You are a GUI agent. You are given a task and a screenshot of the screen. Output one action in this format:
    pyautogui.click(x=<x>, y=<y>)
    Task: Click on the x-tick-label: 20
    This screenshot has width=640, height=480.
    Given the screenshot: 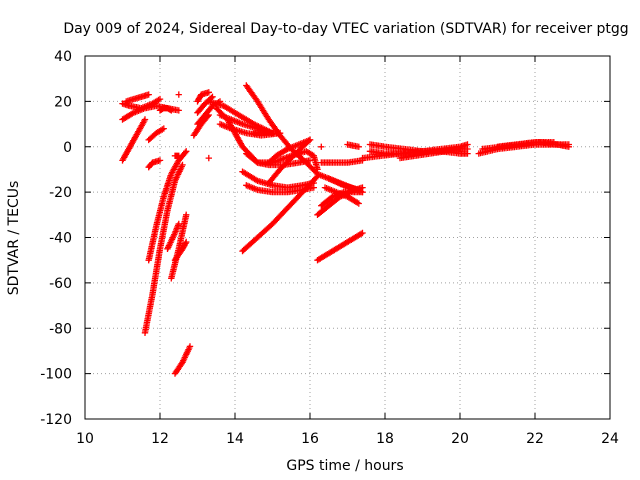 What is the action you would take?
    pyautogui.click(x=460, y=439)
    